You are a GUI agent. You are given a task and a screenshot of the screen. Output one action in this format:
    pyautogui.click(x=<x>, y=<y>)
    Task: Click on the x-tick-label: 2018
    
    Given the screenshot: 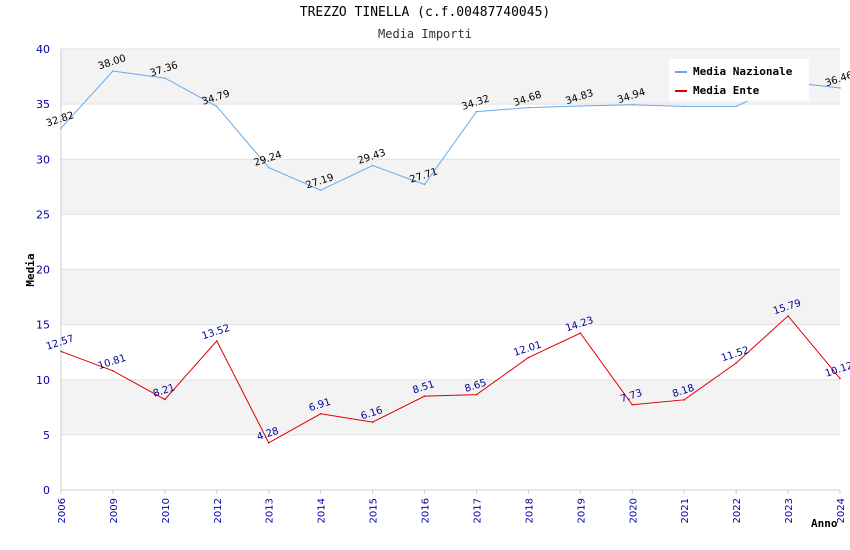 What is the action you would take?
    pyautogui.click(x=529, y=510)
    